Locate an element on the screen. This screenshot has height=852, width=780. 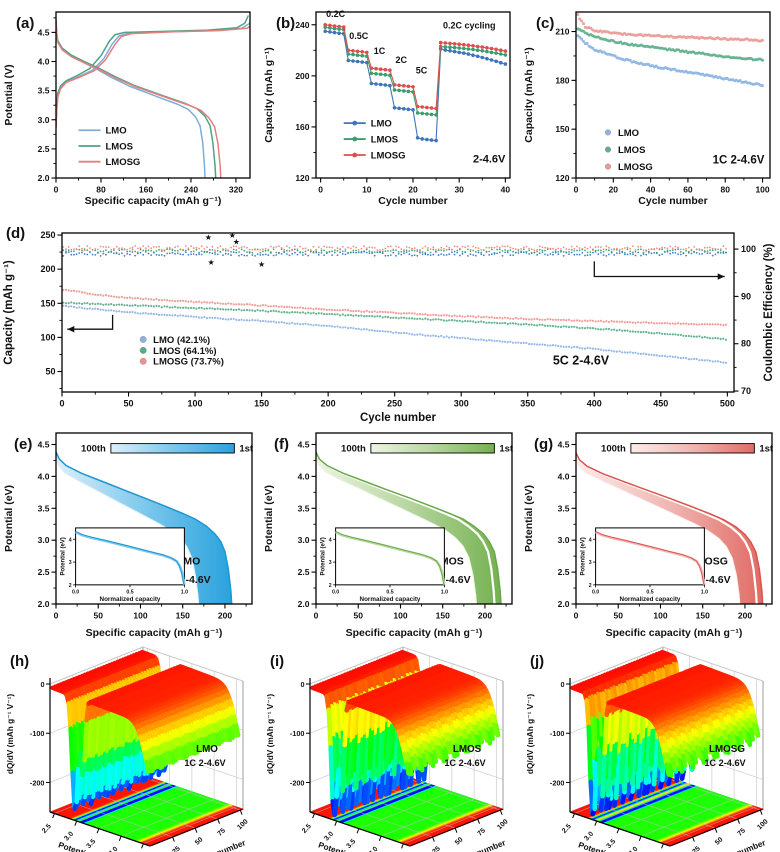
panel-letter-i: (i) is located at coordinates (277, 661).